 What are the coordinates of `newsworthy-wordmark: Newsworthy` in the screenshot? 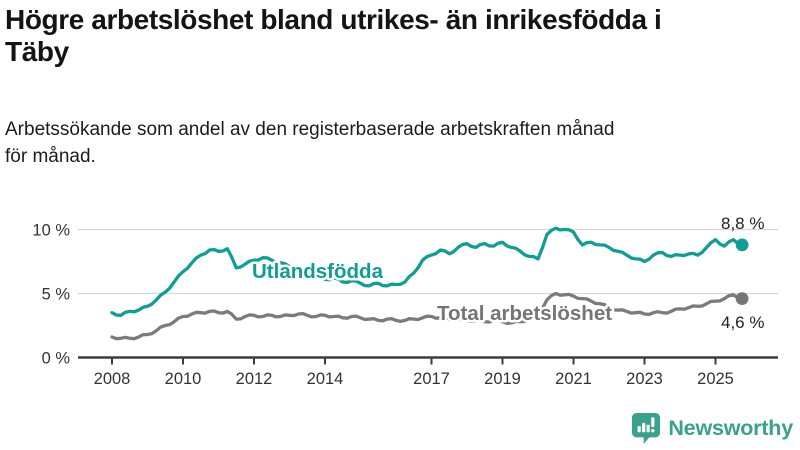 It's located at (730, 428).